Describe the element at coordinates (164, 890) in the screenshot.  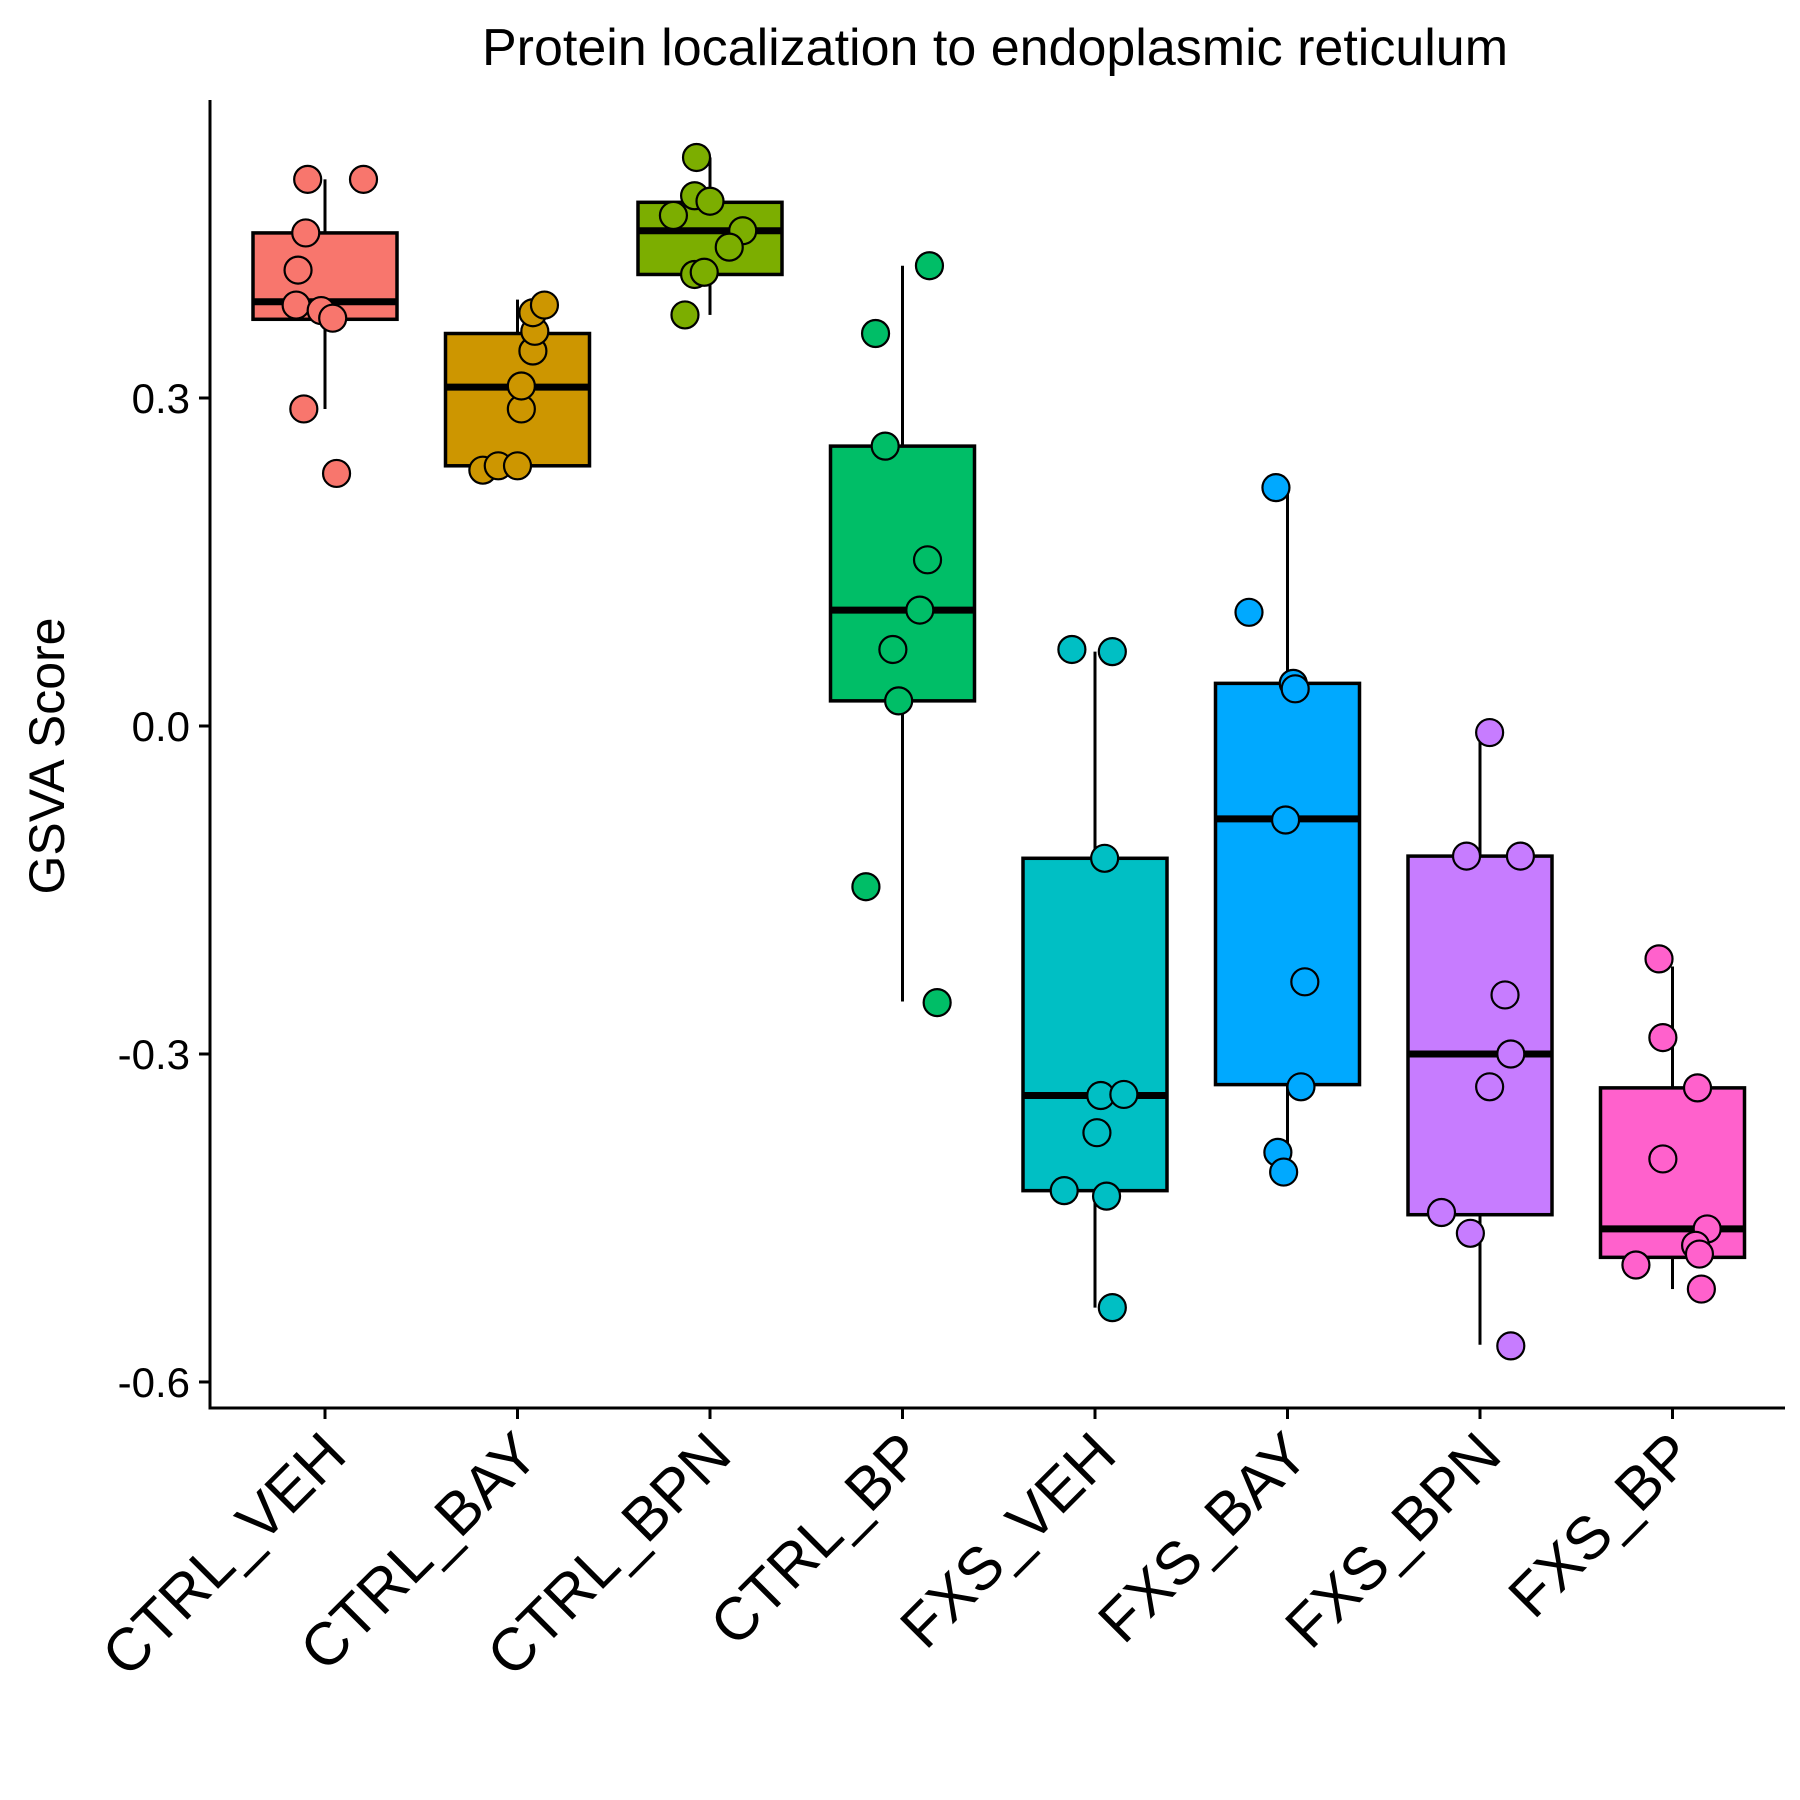
I see `y-ticks-group: 0.3 0.0 -0.3 -0.6` at that location.